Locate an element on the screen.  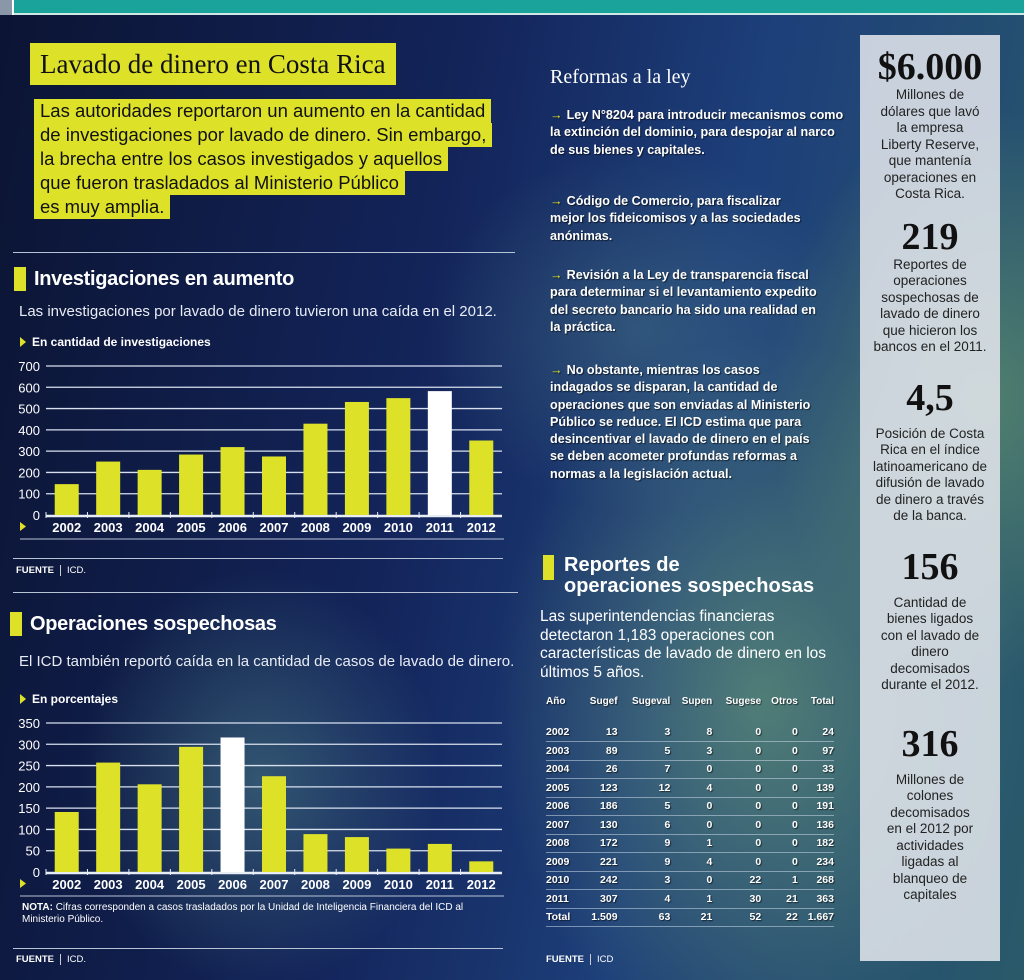
table-row: 2010 242 3 0 22 1 268 is located at coordinates (690, 880).